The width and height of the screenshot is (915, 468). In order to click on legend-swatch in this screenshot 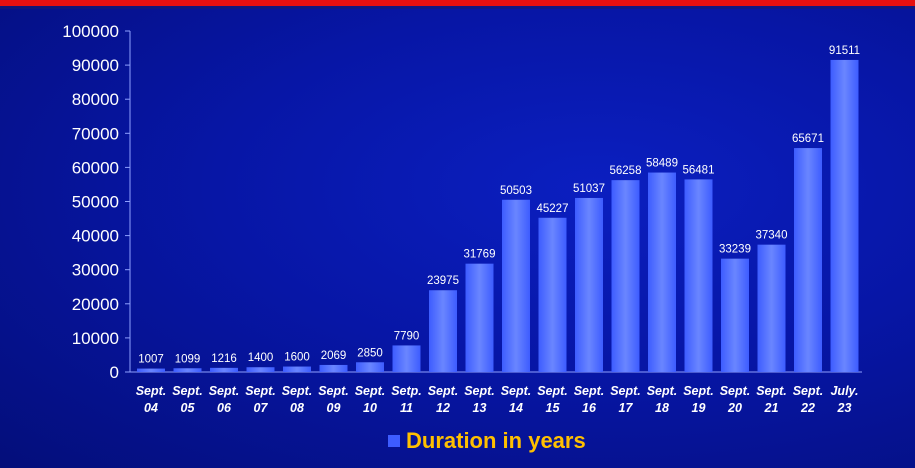, I will do `click(394, 441)`.